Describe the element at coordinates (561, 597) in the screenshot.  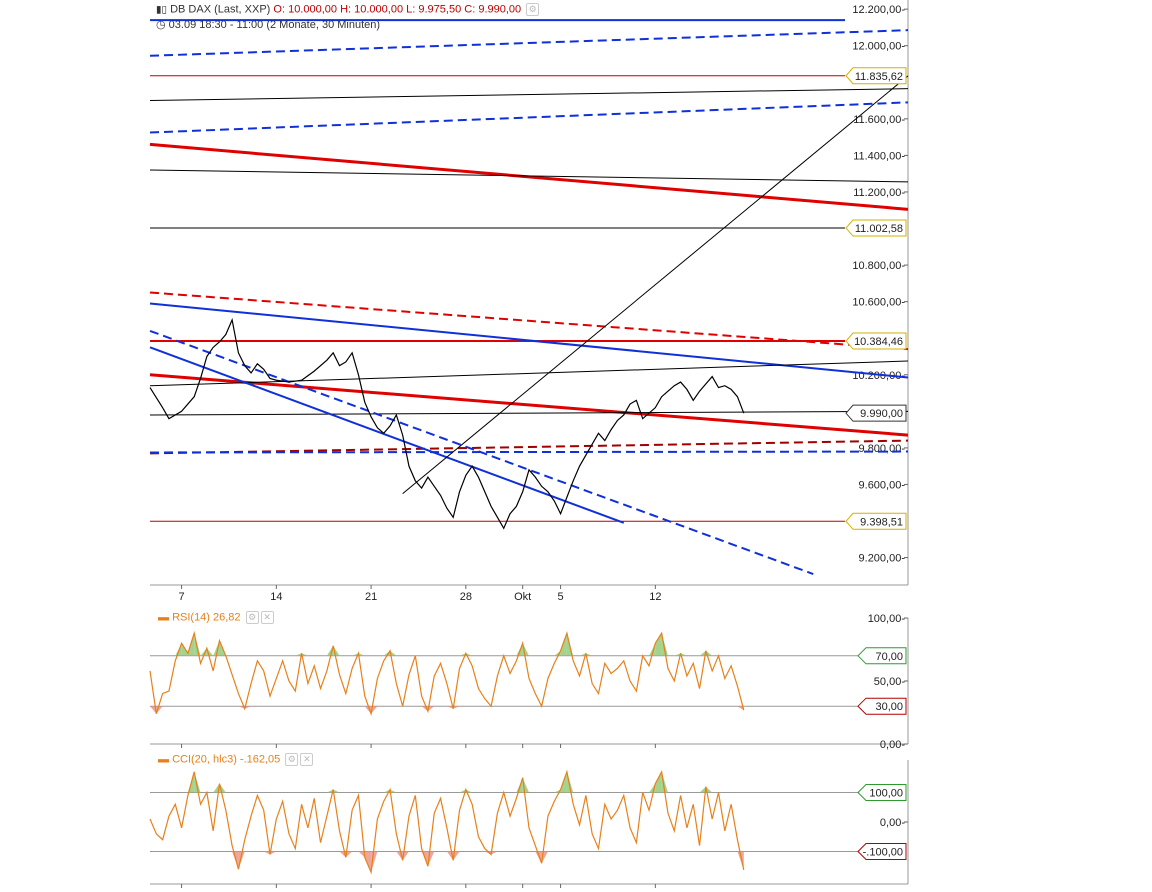
I see `x-tick-label: 5` at that location.